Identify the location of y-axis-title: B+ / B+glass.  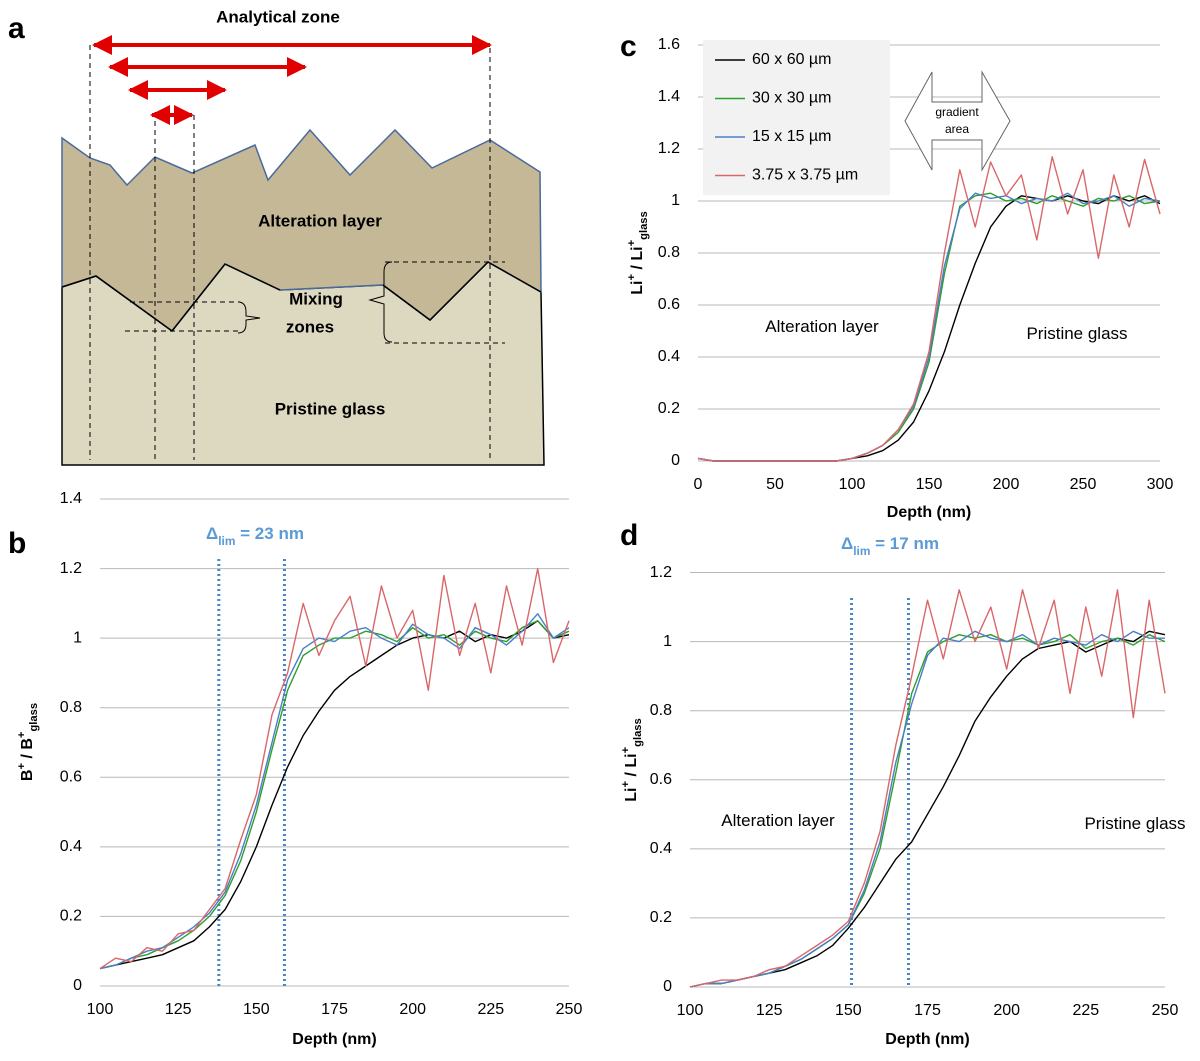
(28, 742).